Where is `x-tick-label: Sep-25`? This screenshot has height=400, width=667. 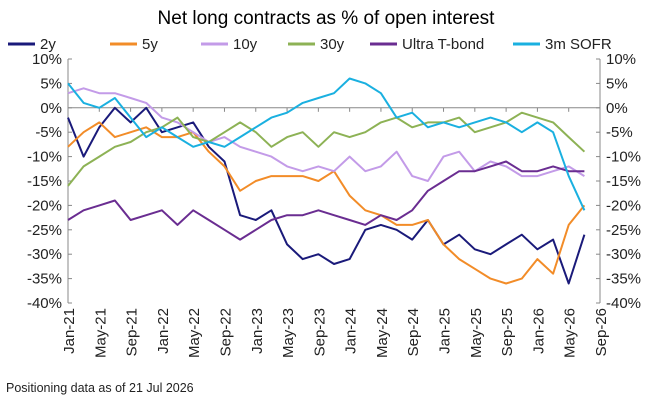 x-tick-label: Sep-25 is located at coordinates (507, 332).